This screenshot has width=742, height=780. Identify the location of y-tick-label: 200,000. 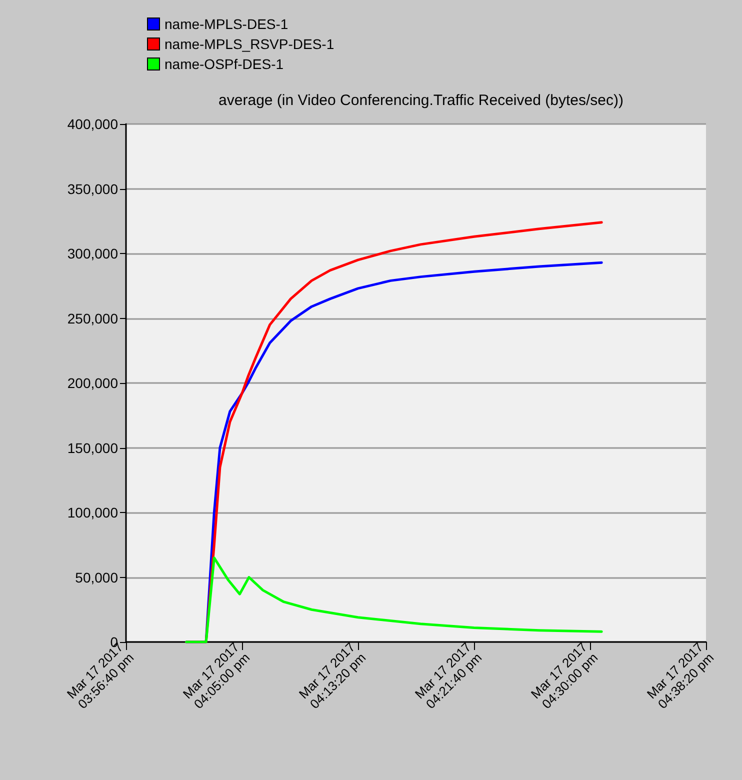
(92, 383).